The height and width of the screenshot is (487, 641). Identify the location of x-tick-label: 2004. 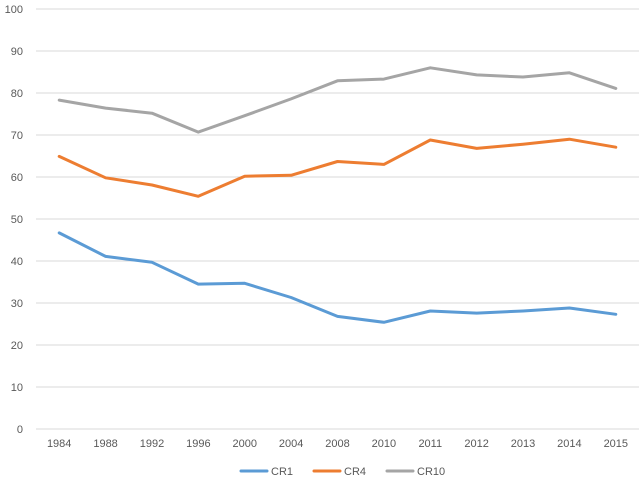
(291, 444).